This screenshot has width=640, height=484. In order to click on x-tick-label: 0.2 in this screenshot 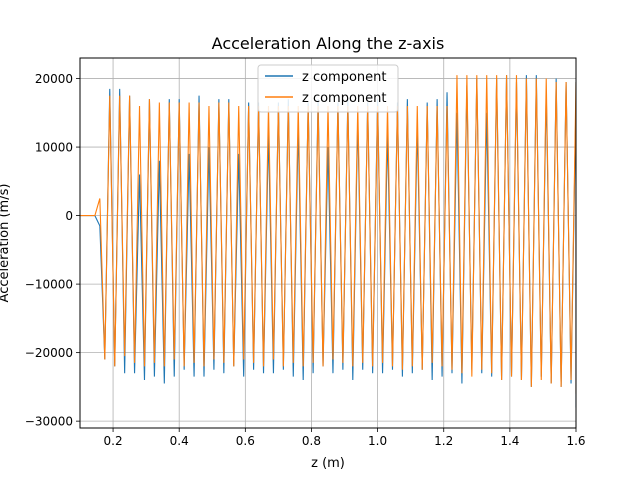, I will do `click(113, 441)`.